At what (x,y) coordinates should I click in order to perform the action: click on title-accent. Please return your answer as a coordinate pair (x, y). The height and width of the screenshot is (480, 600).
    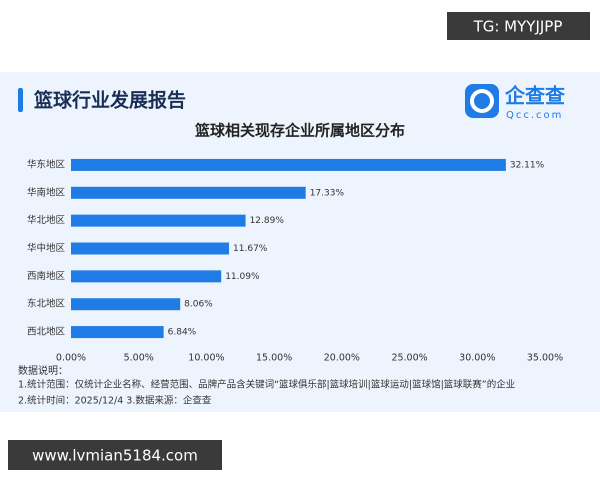
    Looking at the image, I should click on (20, 100).